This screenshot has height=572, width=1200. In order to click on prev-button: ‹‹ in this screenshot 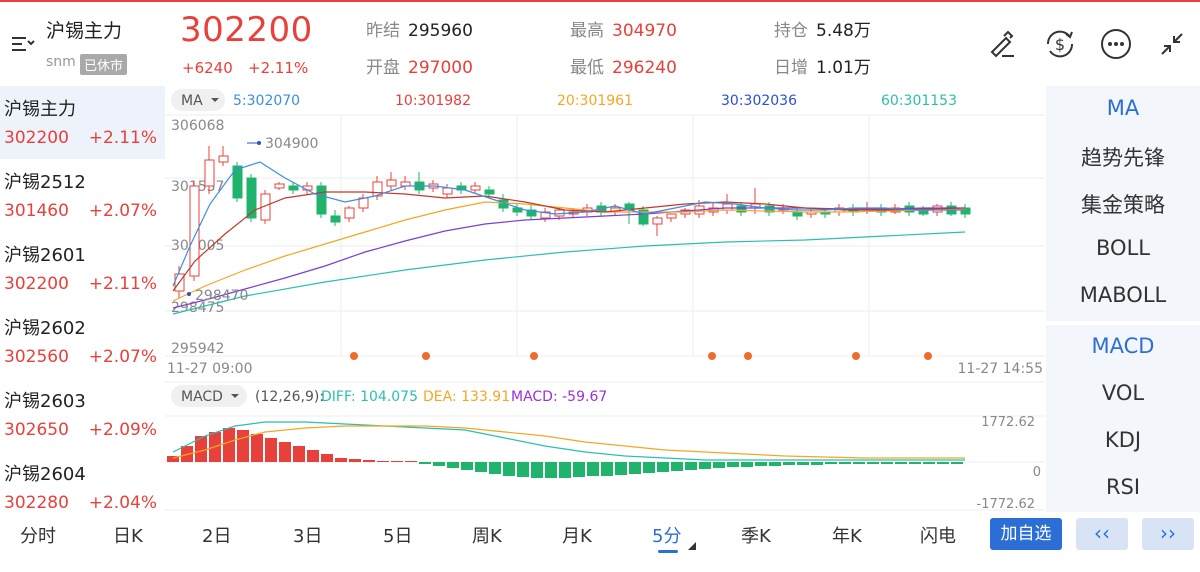, I will do `click(1102, 534)`.